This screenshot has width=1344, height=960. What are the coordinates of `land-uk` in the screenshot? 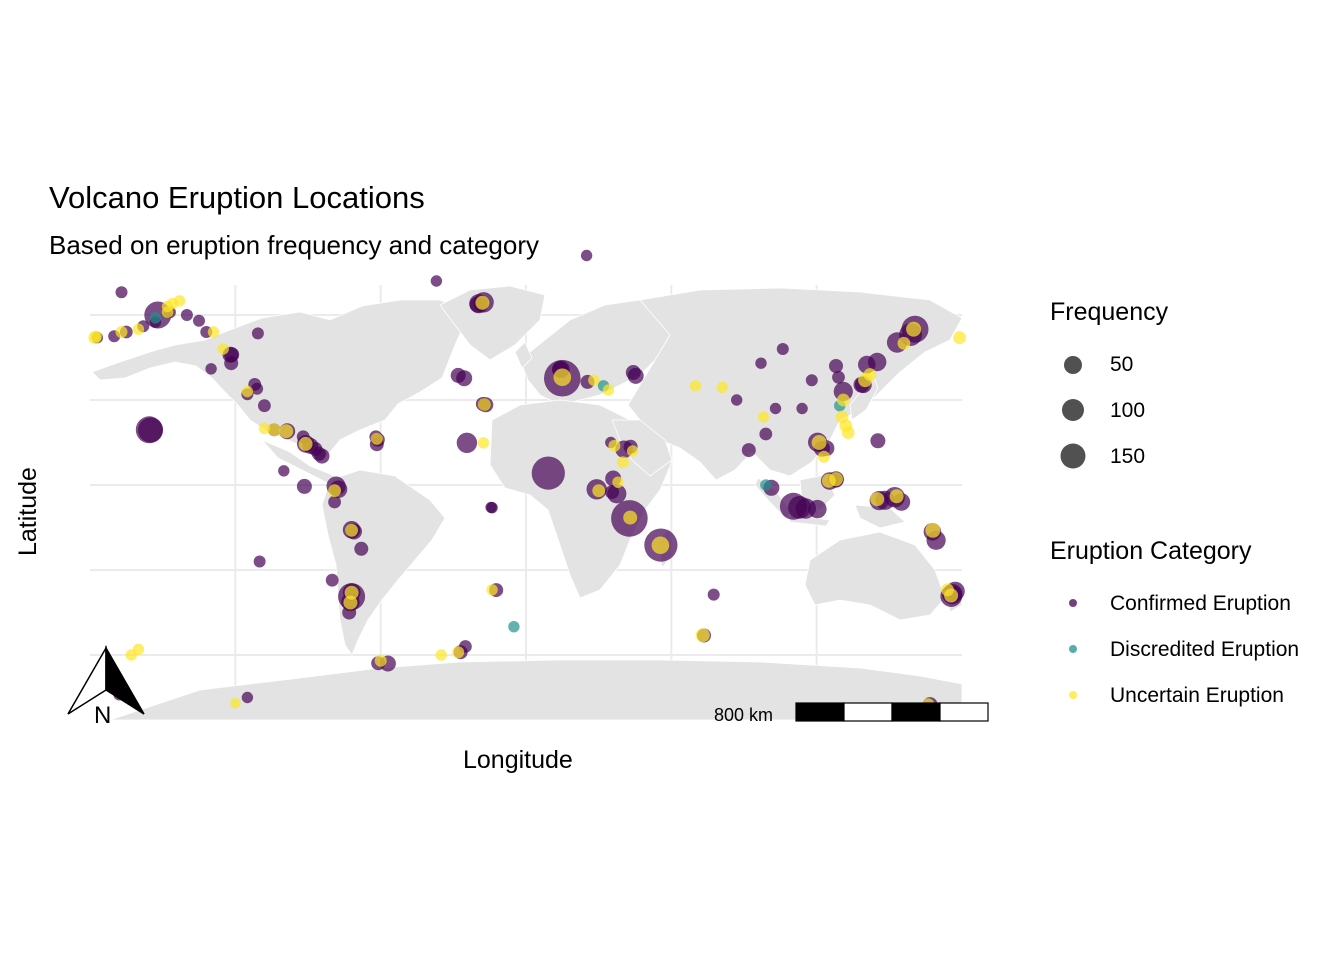 It's located at (523, 355).